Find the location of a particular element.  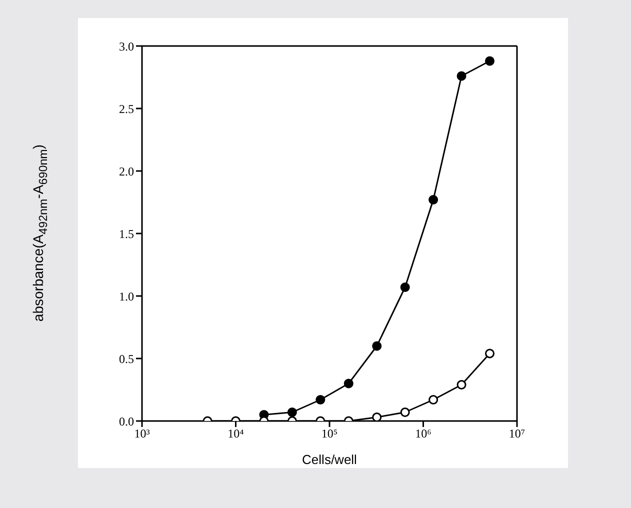

x-tick-label: 10⁵ is located at coordinates (329, 433).